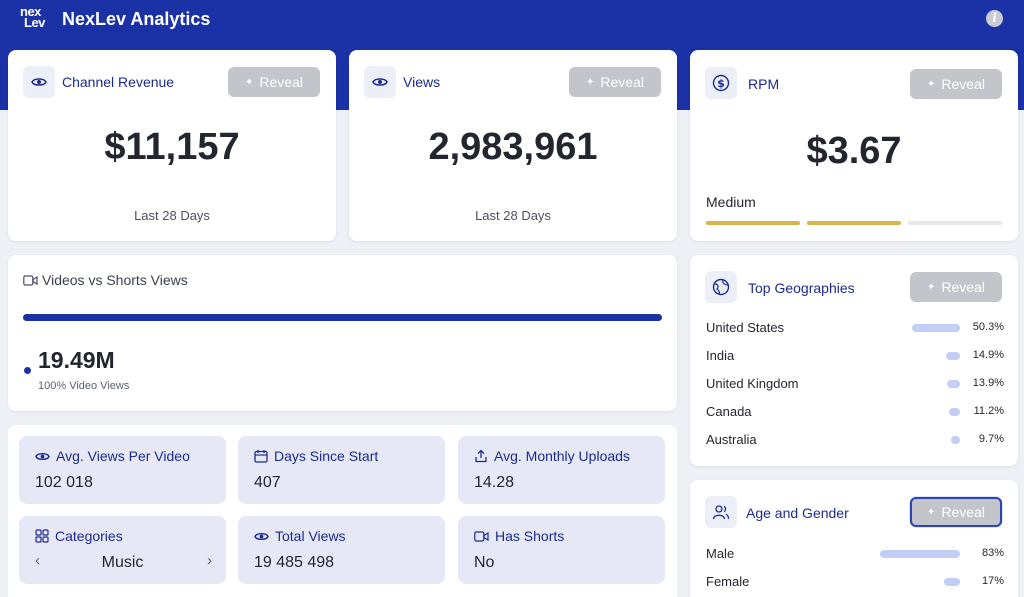 The width and height of the screenshot is (1024, 597). What do you see at coordinates (855, 554) in the screenshot?
I see `list-item: Male 83%` at bounding box center [855, 554].